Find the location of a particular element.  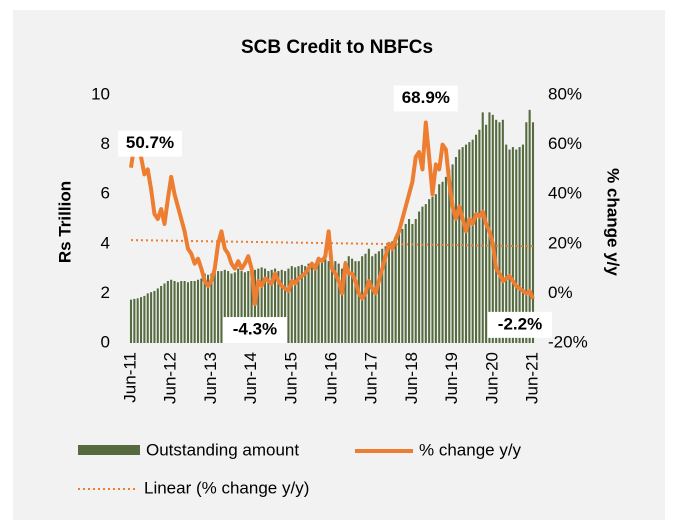

y2-tick-label: 80% is located at coordinates (565, 93).